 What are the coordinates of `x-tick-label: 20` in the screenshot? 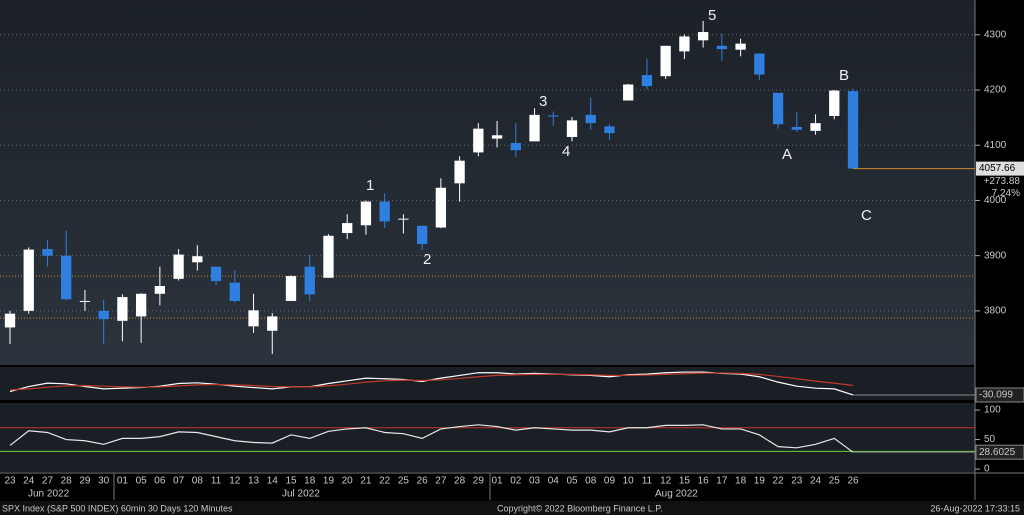 It's located at (348, 481).